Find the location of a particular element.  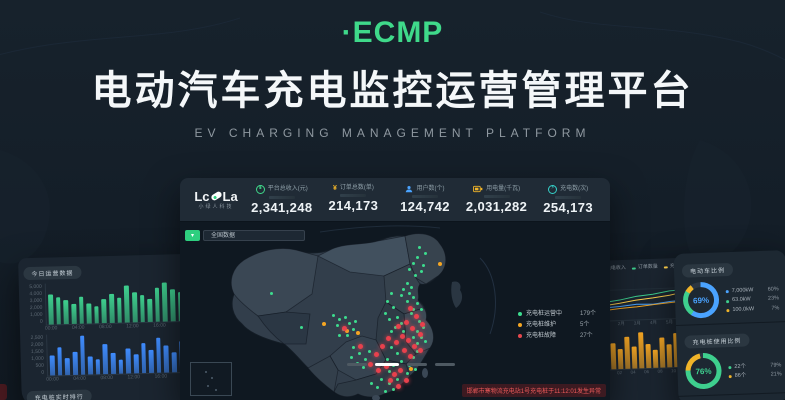

carousel-indicator is located at coordinates (401, 364).